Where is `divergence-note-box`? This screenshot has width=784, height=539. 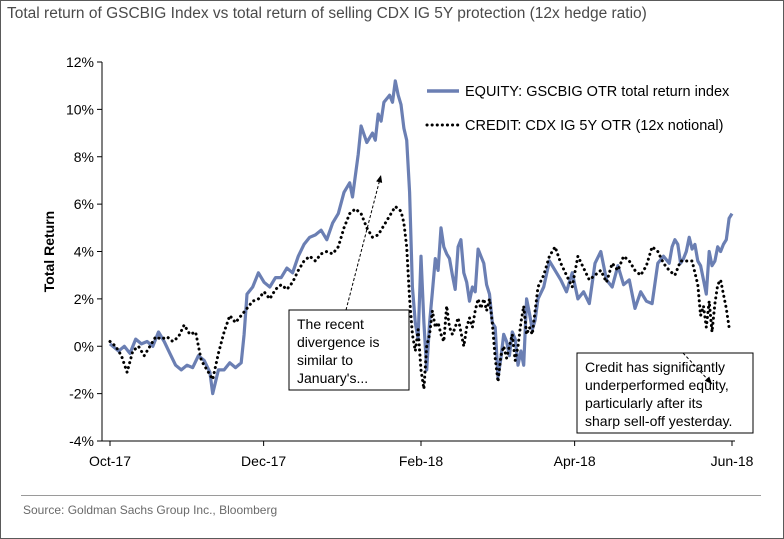
divergence-note-box is located at coordinates (349, 350).